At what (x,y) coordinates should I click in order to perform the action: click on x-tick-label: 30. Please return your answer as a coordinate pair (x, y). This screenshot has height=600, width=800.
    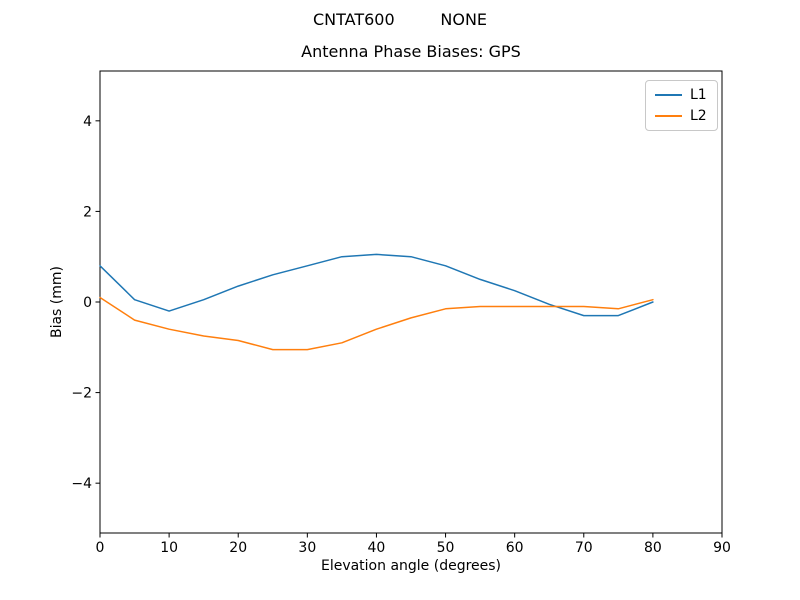
    Looking at the image, I should click on (307, 548).